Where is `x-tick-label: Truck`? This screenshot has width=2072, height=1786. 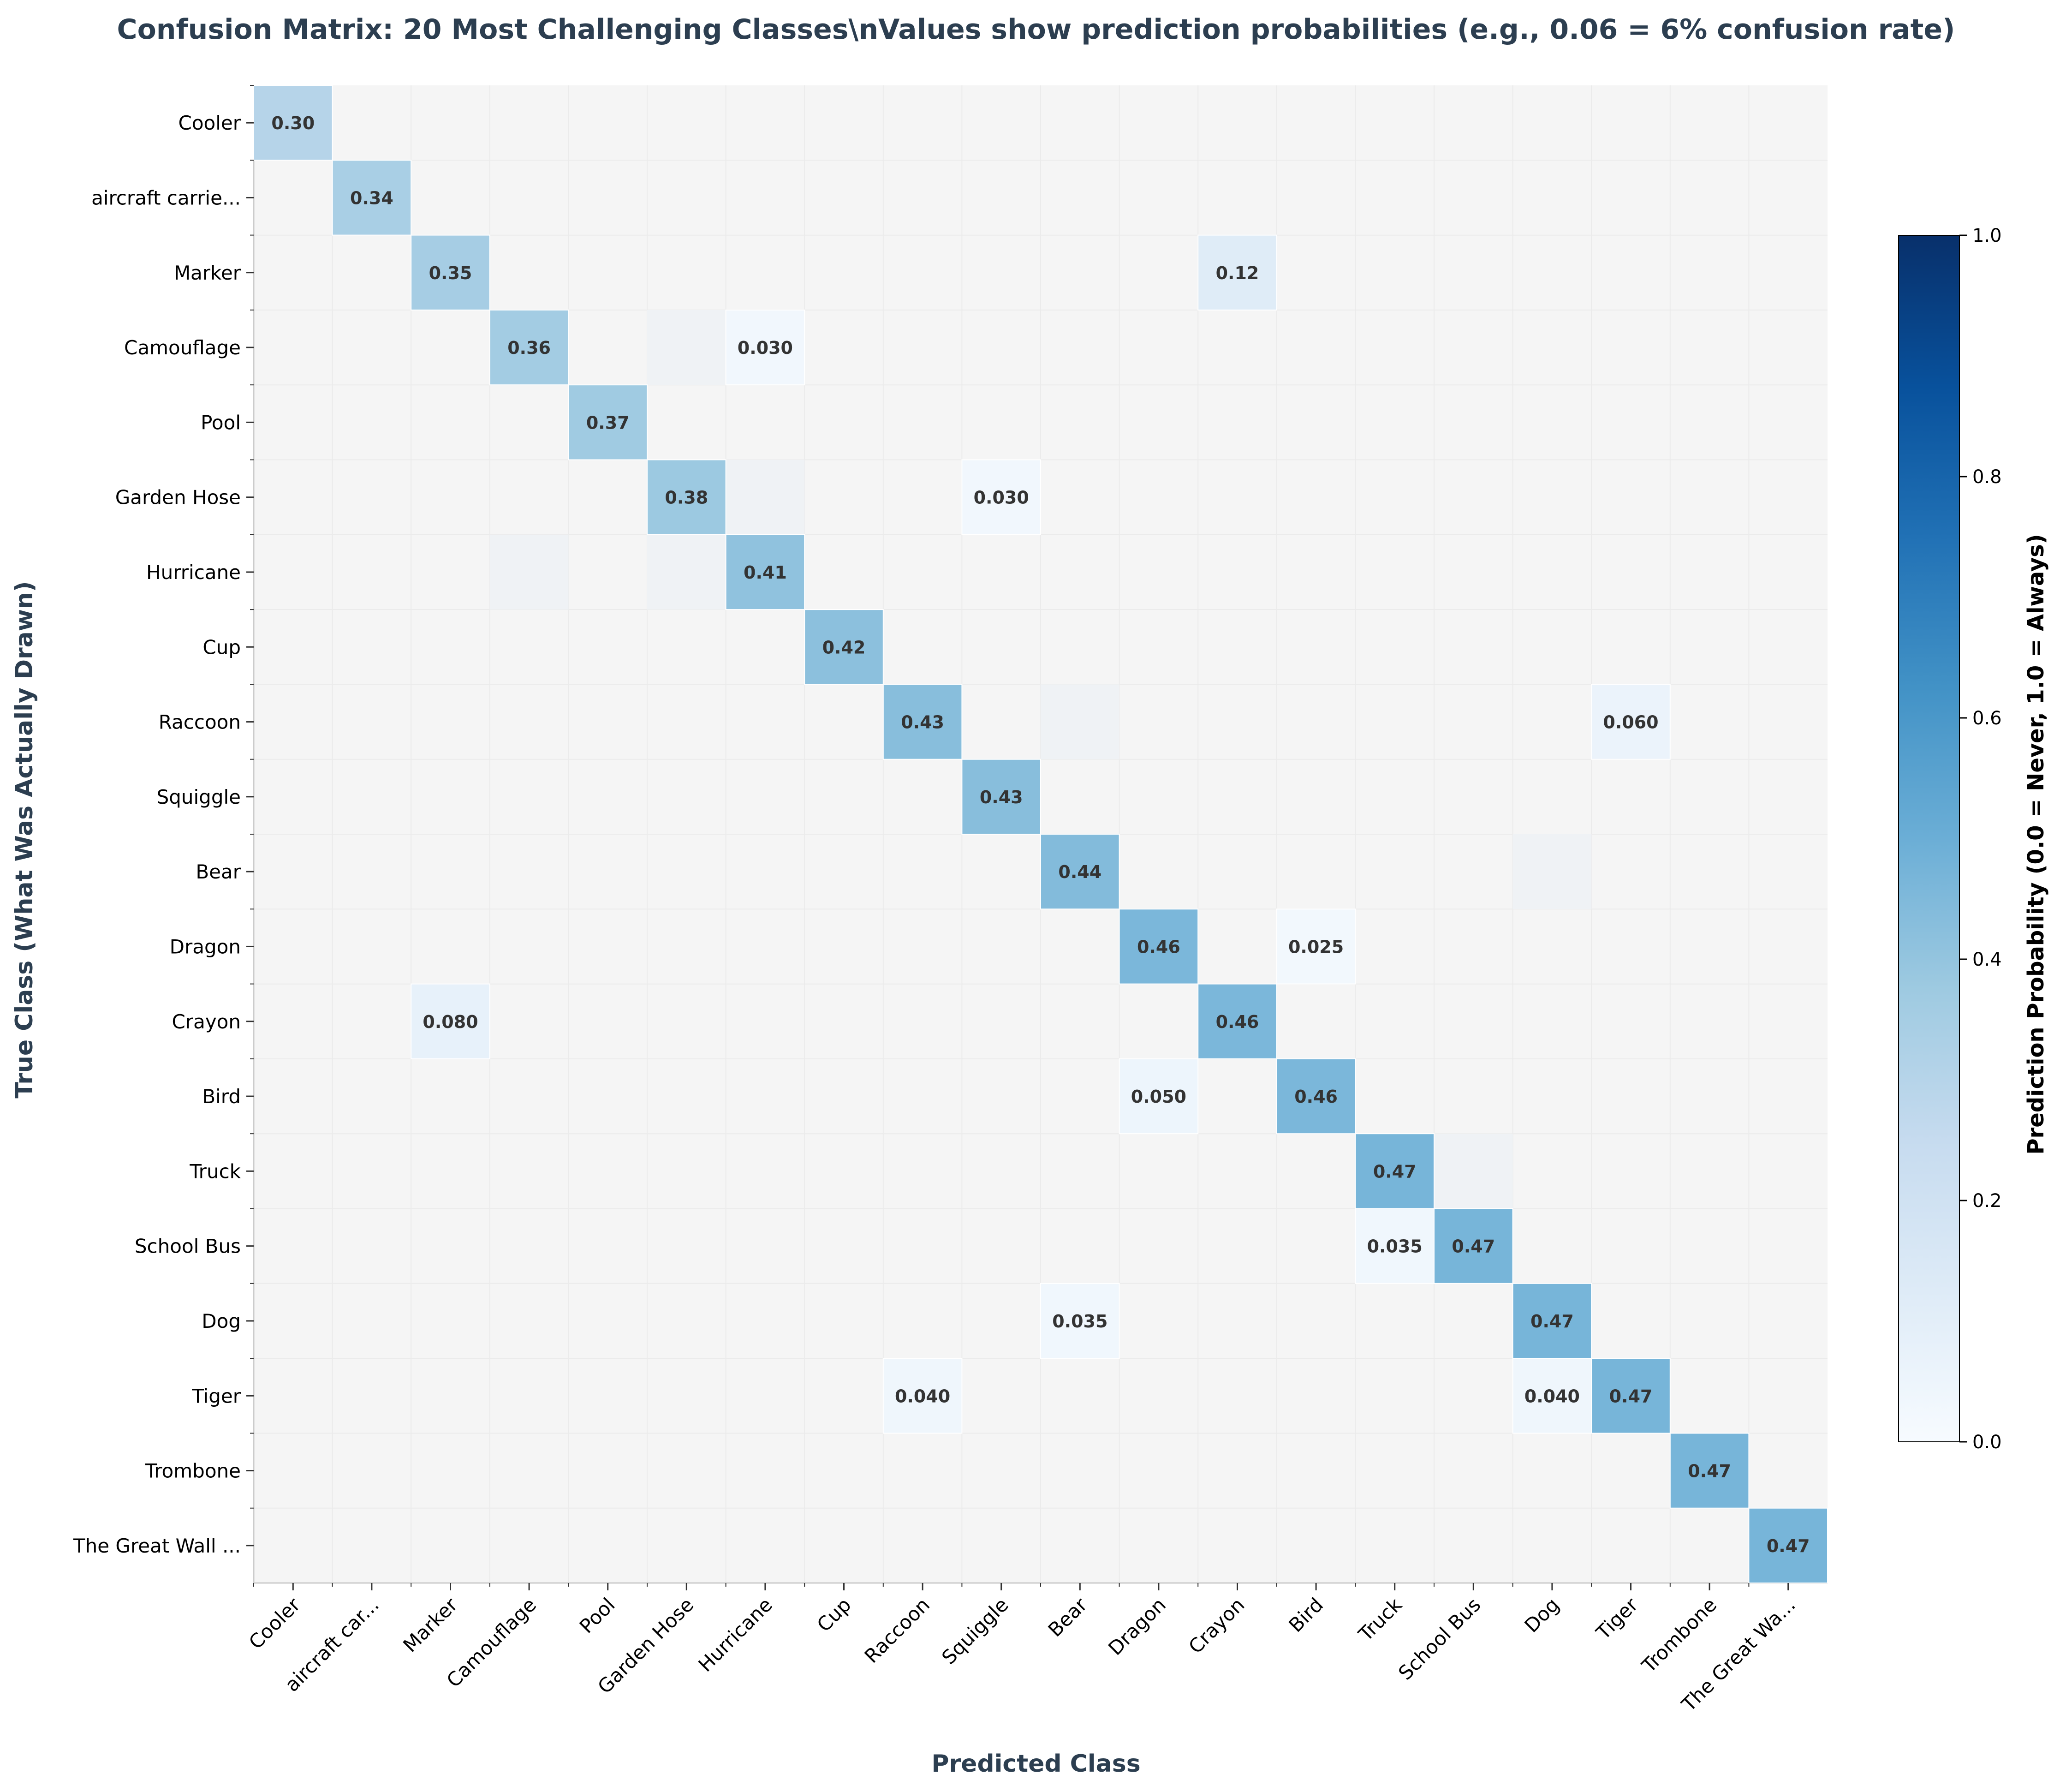
x-tick-label: Truck is located at coordinates (1380, 1619).